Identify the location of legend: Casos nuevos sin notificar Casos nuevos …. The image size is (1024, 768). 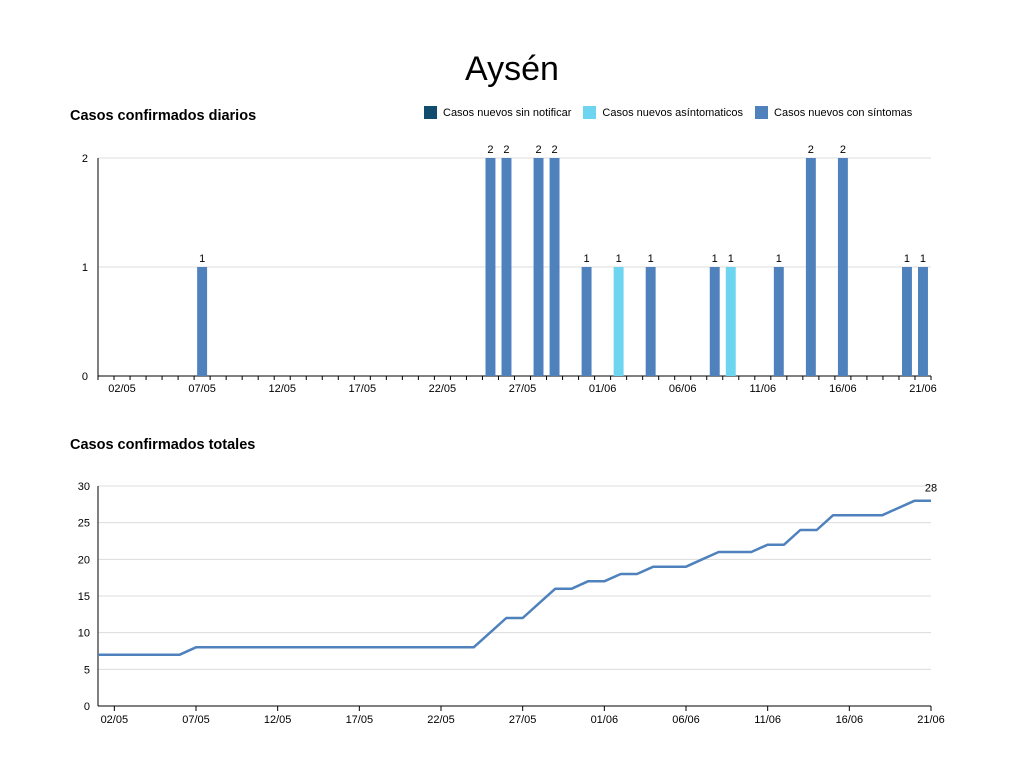
(668, 112).